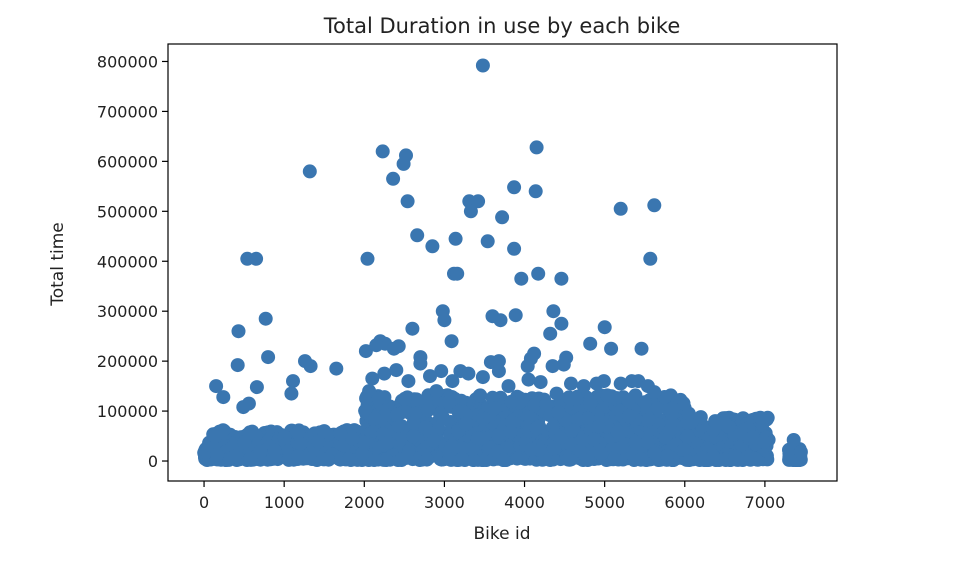 This screenshot has width=970, height=588. I want to click on y-axis-label: Total time, so click(58, 264).